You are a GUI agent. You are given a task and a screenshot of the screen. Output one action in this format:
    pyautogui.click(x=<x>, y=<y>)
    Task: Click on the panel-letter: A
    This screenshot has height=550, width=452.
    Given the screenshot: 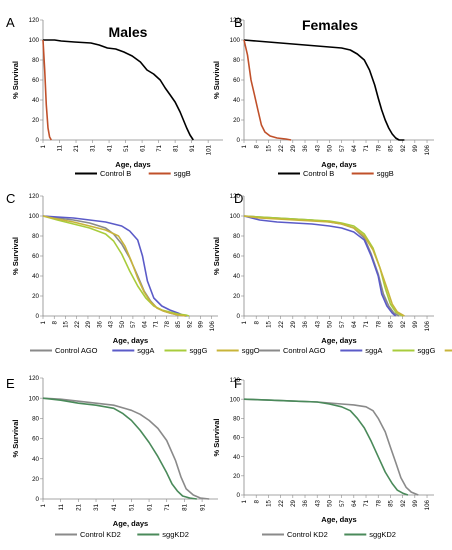 What is the action you would take?
    pyautogui.click(x=10, y=22)
    